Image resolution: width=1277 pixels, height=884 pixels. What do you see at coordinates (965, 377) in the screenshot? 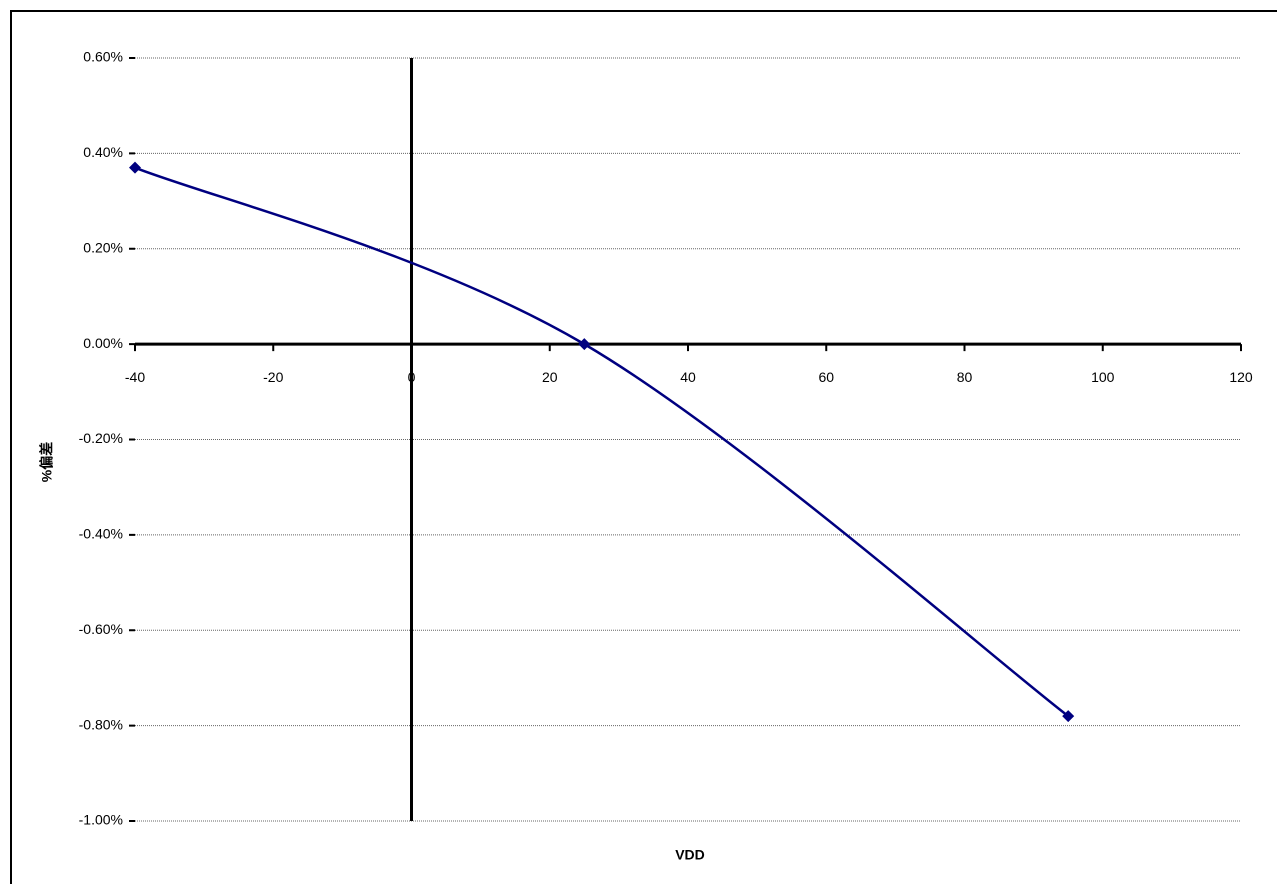
I see `x-tick-label: 80` at bounding box center [965, 377].